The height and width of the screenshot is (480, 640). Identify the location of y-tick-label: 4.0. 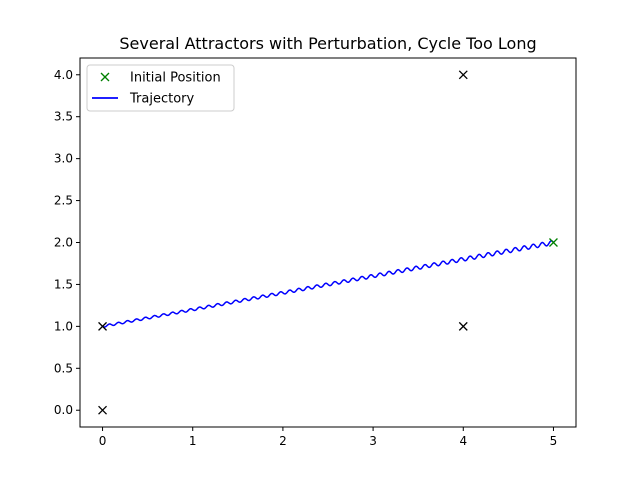
(63, 75).